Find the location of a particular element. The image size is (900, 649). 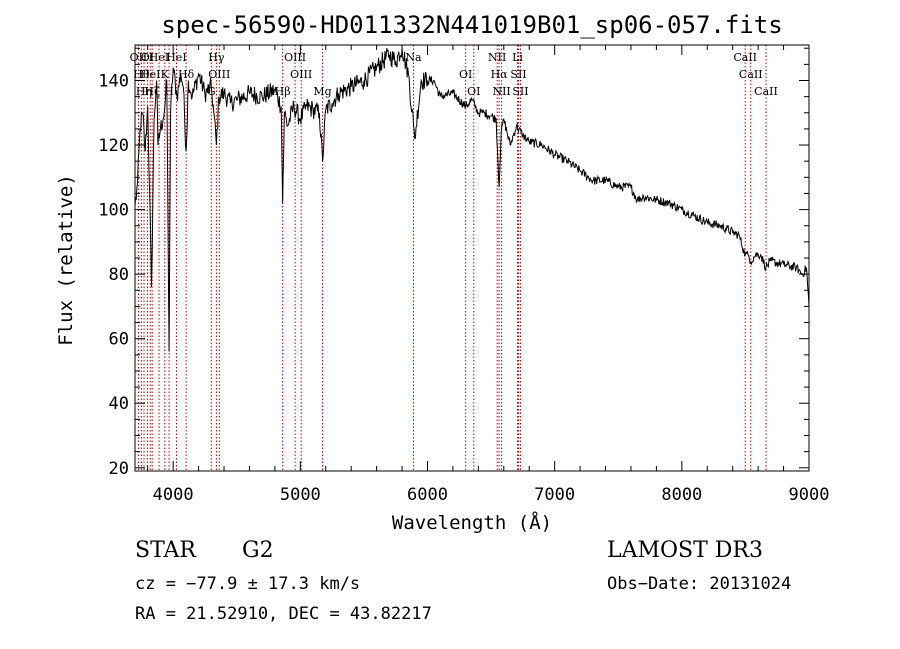

line-marker-label: Hθ is located at coordinates (141, 74).